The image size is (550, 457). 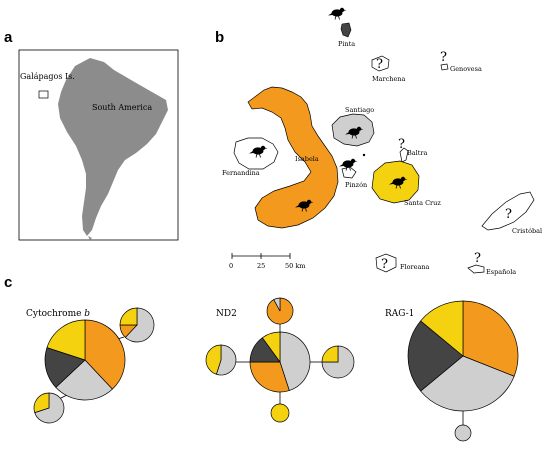 I want to click on rag1-label: RAG-1, so click(x=399, y=314).